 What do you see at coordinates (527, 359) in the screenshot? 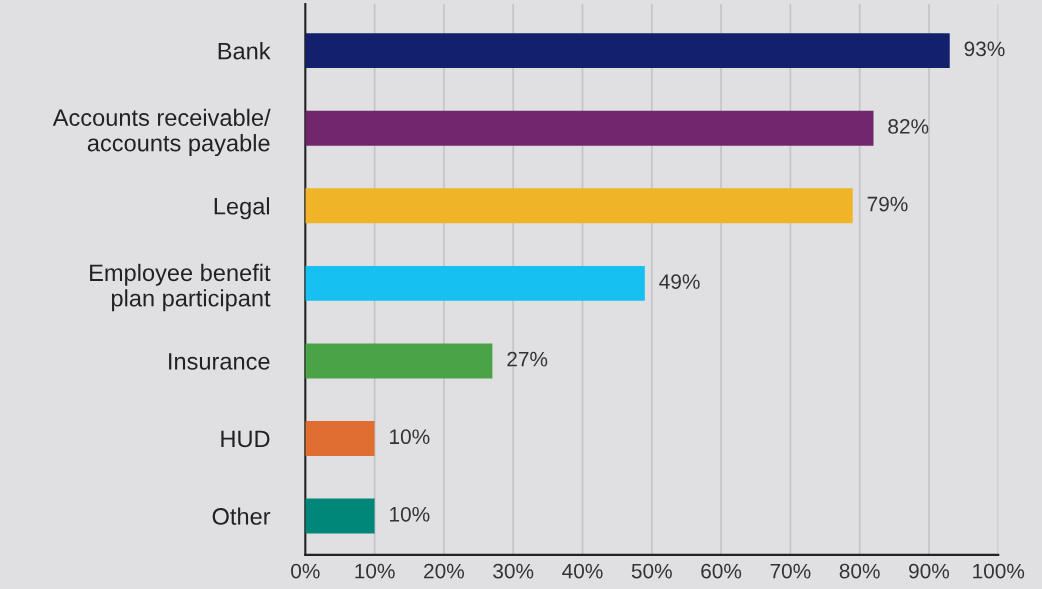
I see `data-label: 27%` at bounding box center [527, 359].